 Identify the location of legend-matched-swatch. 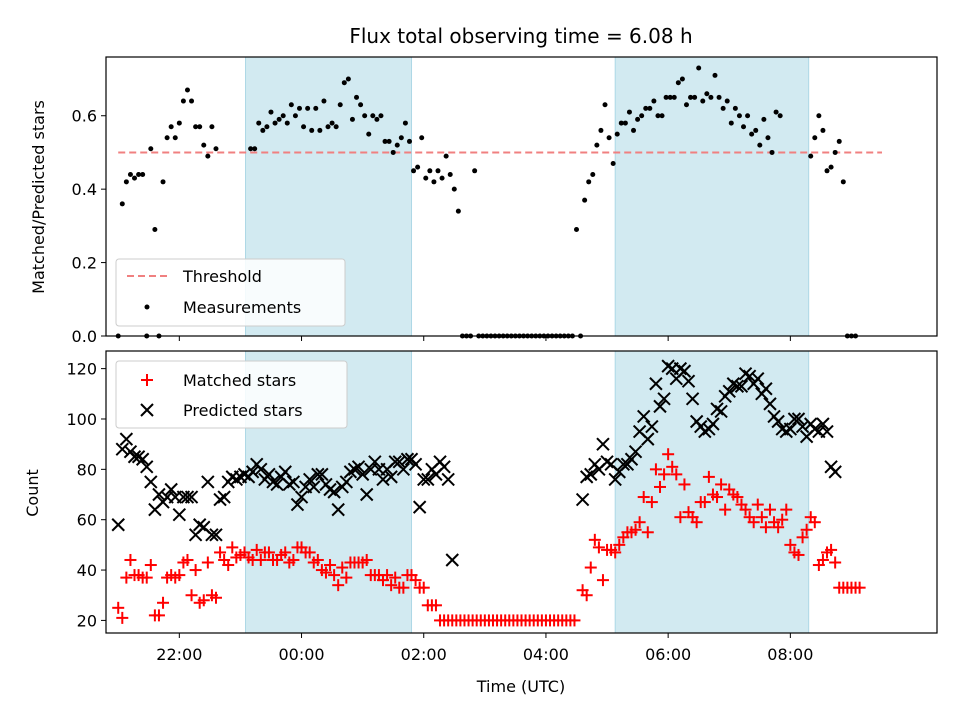
(147, 380).